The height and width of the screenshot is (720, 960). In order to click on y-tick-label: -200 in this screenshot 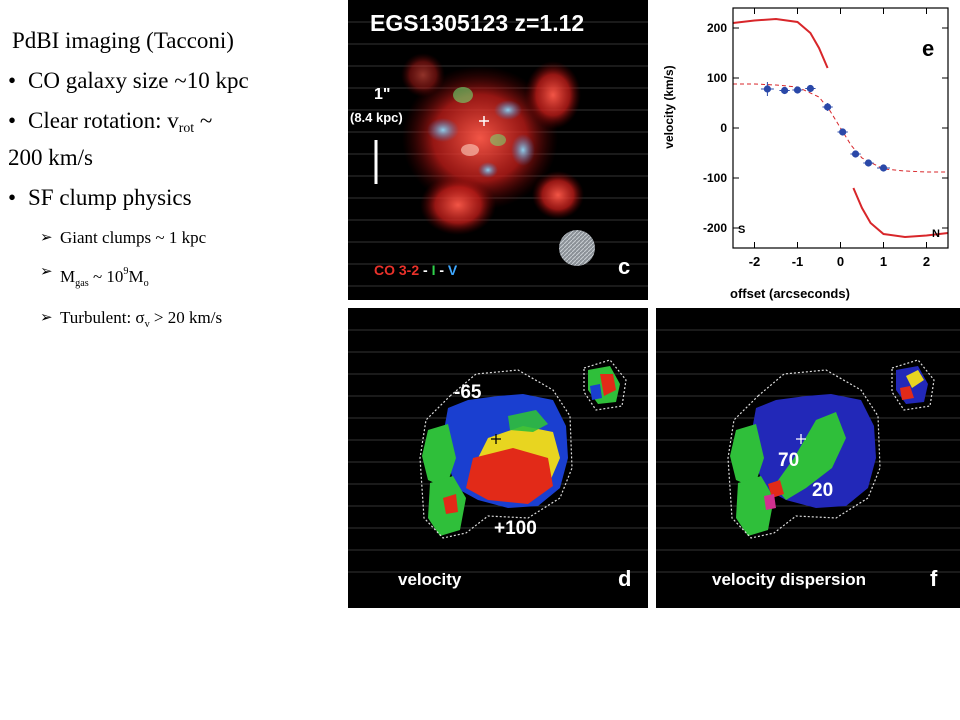, I will do `click(715, 228)`.